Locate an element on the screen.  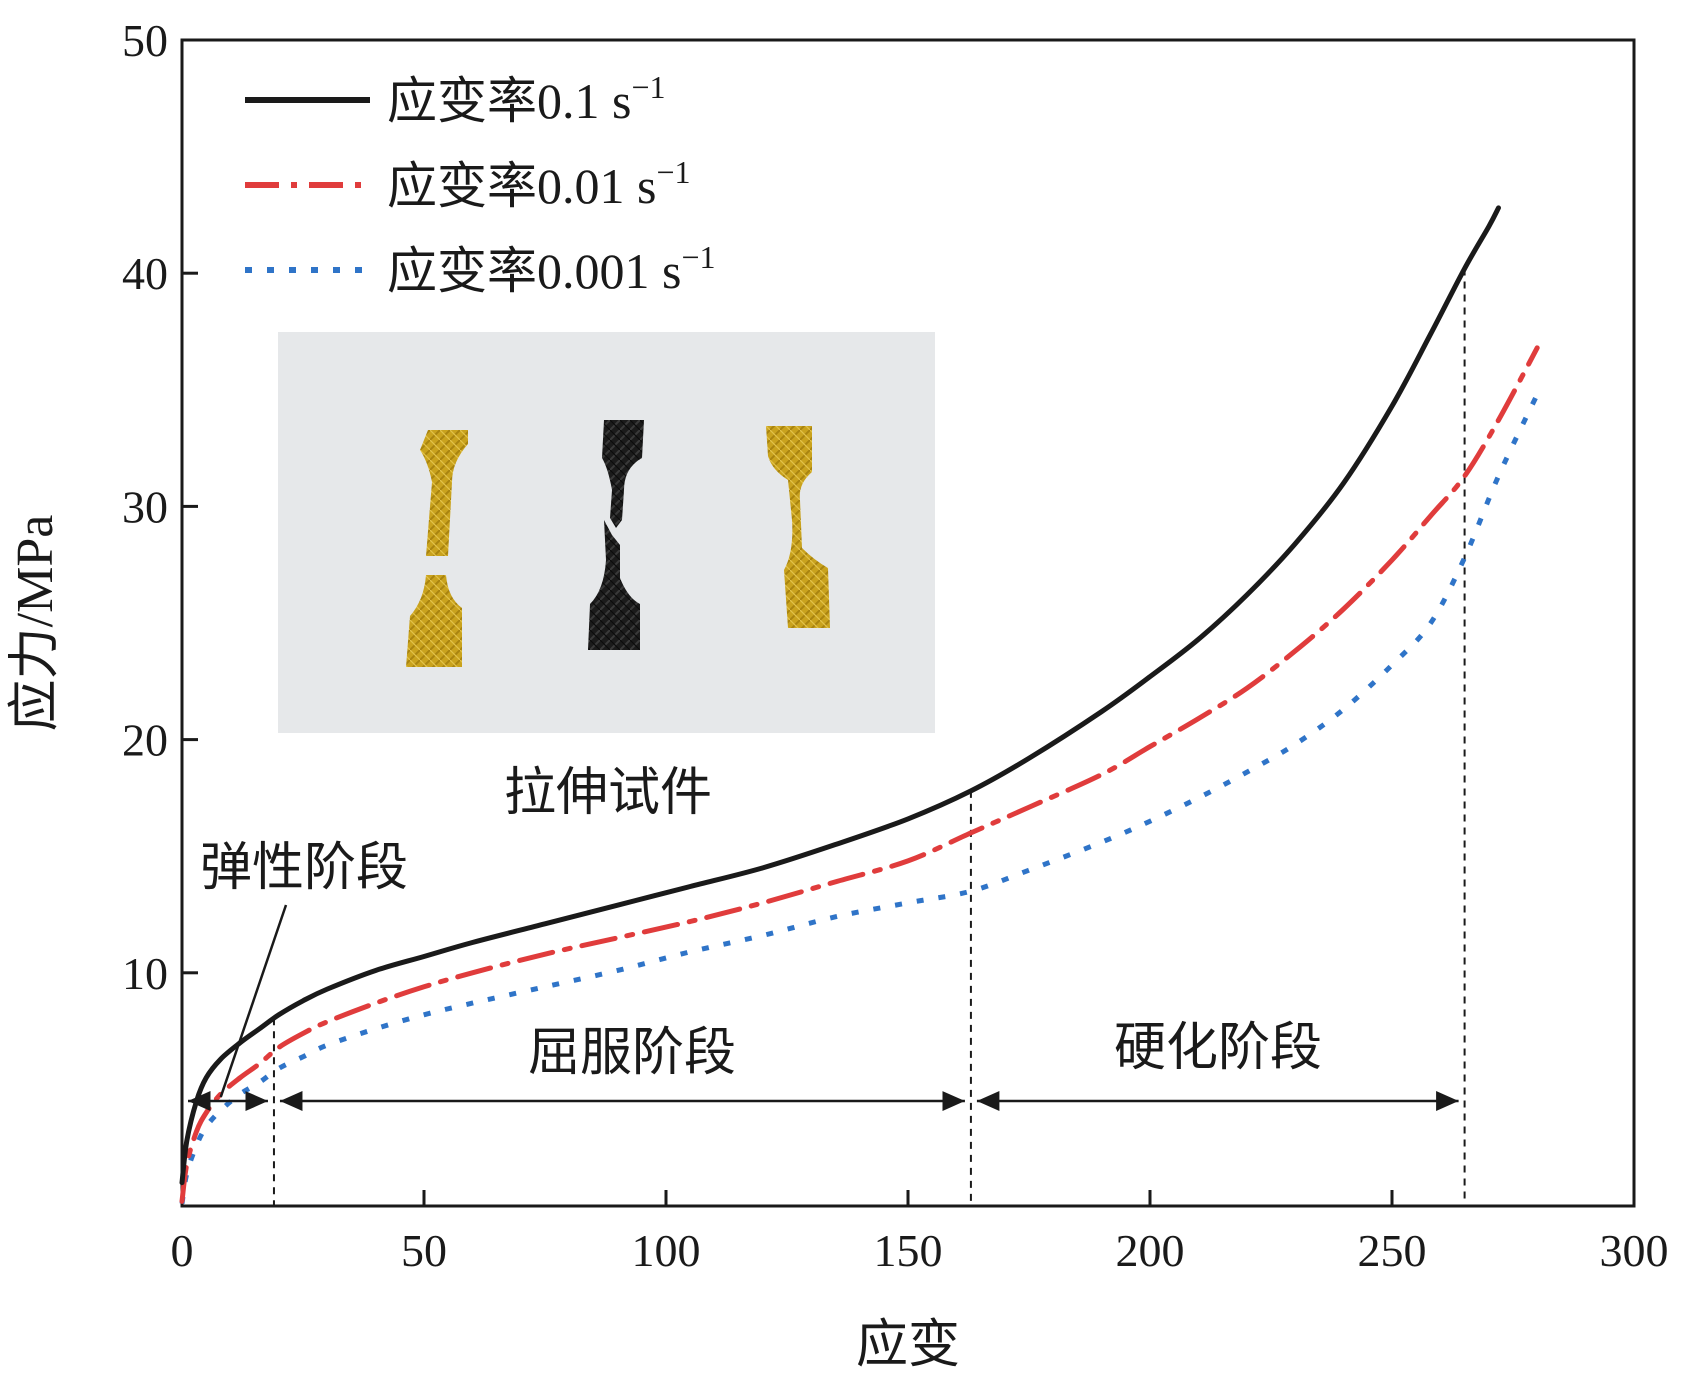
x-tick-label: 250 is located at coordinates (1392, 1250).